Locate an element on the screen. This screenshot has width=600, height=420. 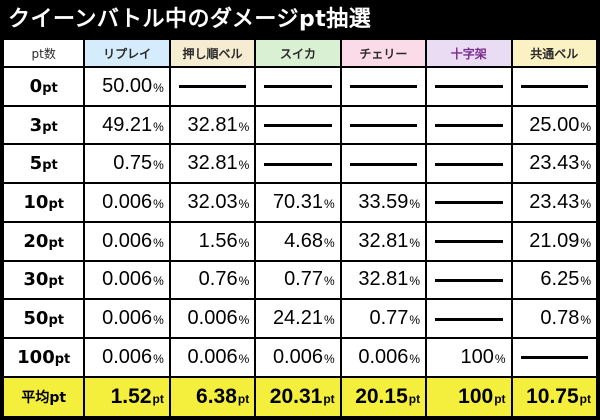
value-number: 32.81 is located at coordinates (383, 279).